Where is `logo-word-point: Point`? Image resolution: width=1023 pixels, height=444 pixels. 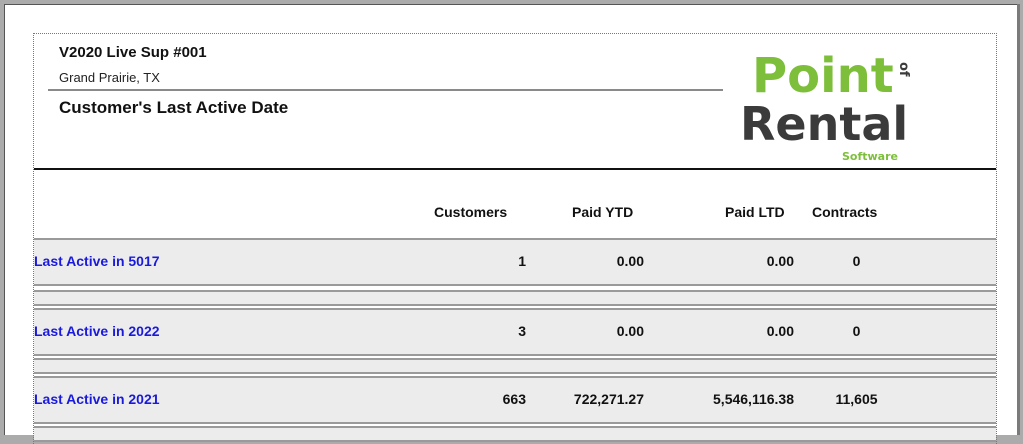
logo-word-point: Point is located at coordinates (823, 76).